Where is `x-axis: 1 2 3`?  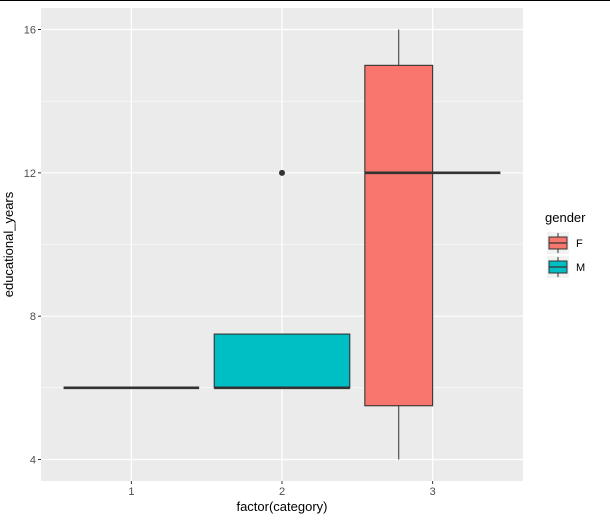 x-axis: 1 2 3 is located at coordinates (282, 489).